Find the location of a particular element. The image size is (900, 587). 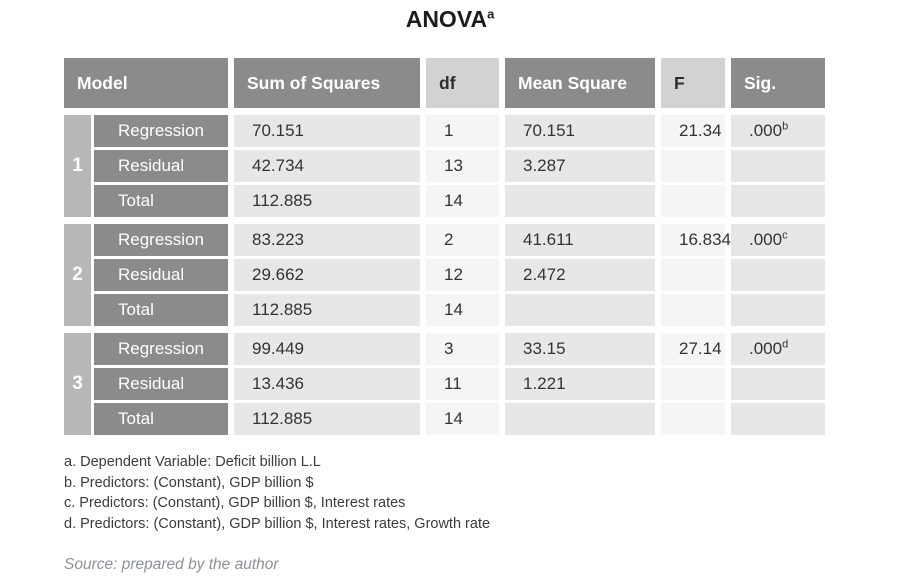

table-title: ANOVAa is located at coordinates (450, 19).